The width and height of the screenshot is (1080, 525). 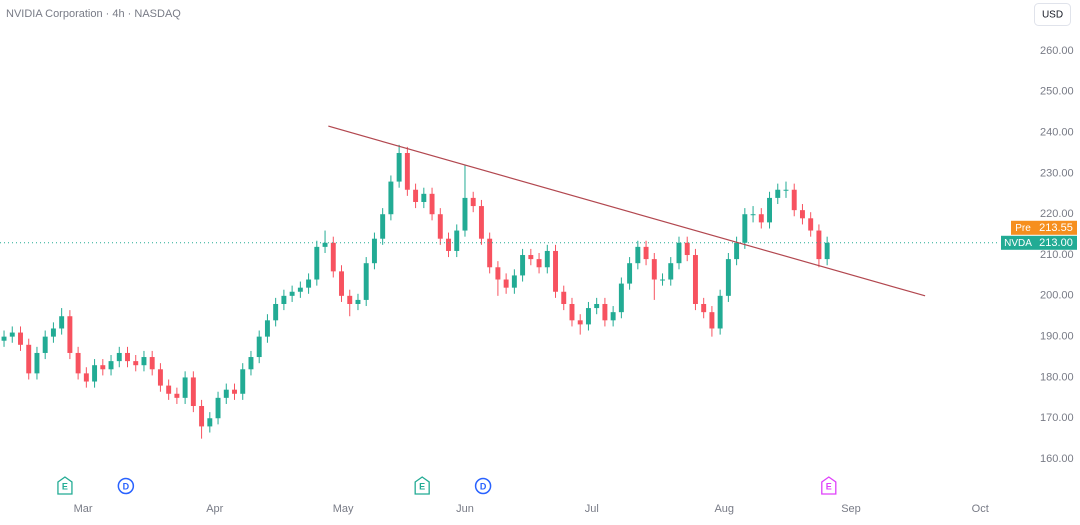 What do you see at coordinates (724, 509) in the screenshot?
I see `x-tick-label: Aug` at bounding box center [724, 509].